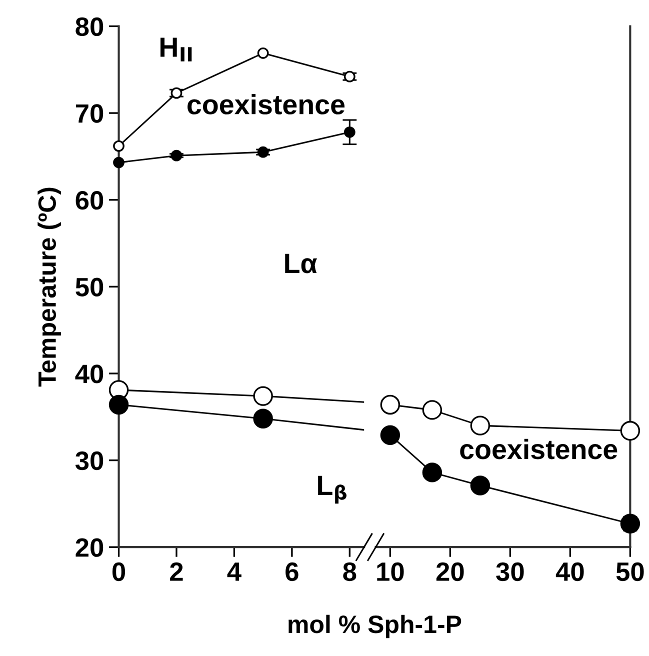 The width and height of the screenshot is (649, 656). I want to click on x-tick-label: 50, so click(630, 572).